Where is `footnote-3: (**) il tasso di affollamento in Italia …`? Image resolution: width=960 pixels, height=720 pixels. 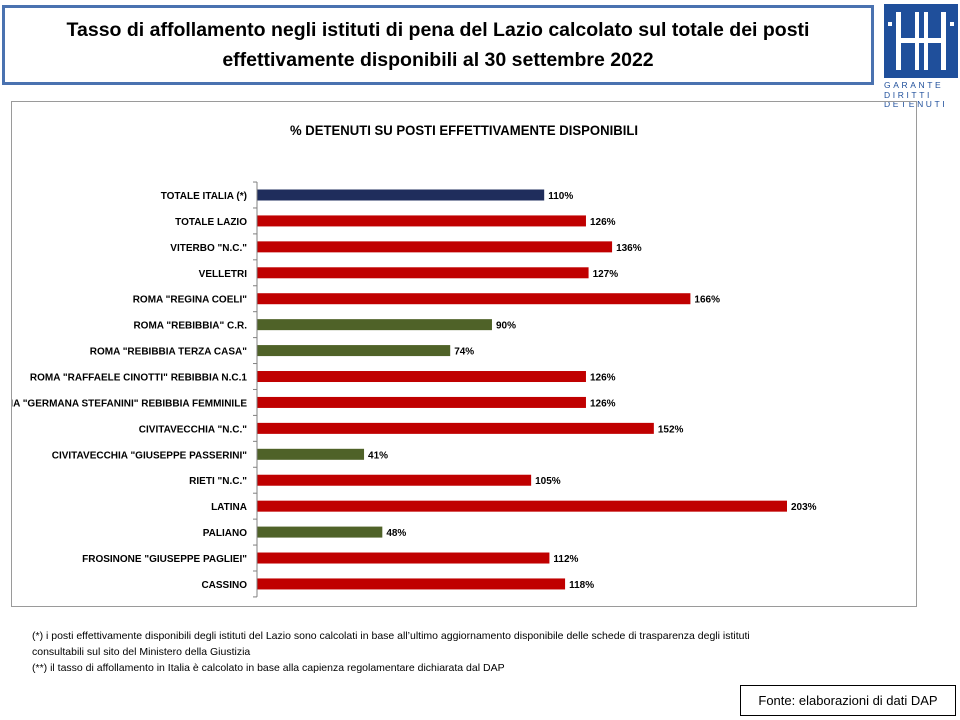 footnote-3: (**) il tasso di affollamento in Italia … is located at coordinates (268, 668).